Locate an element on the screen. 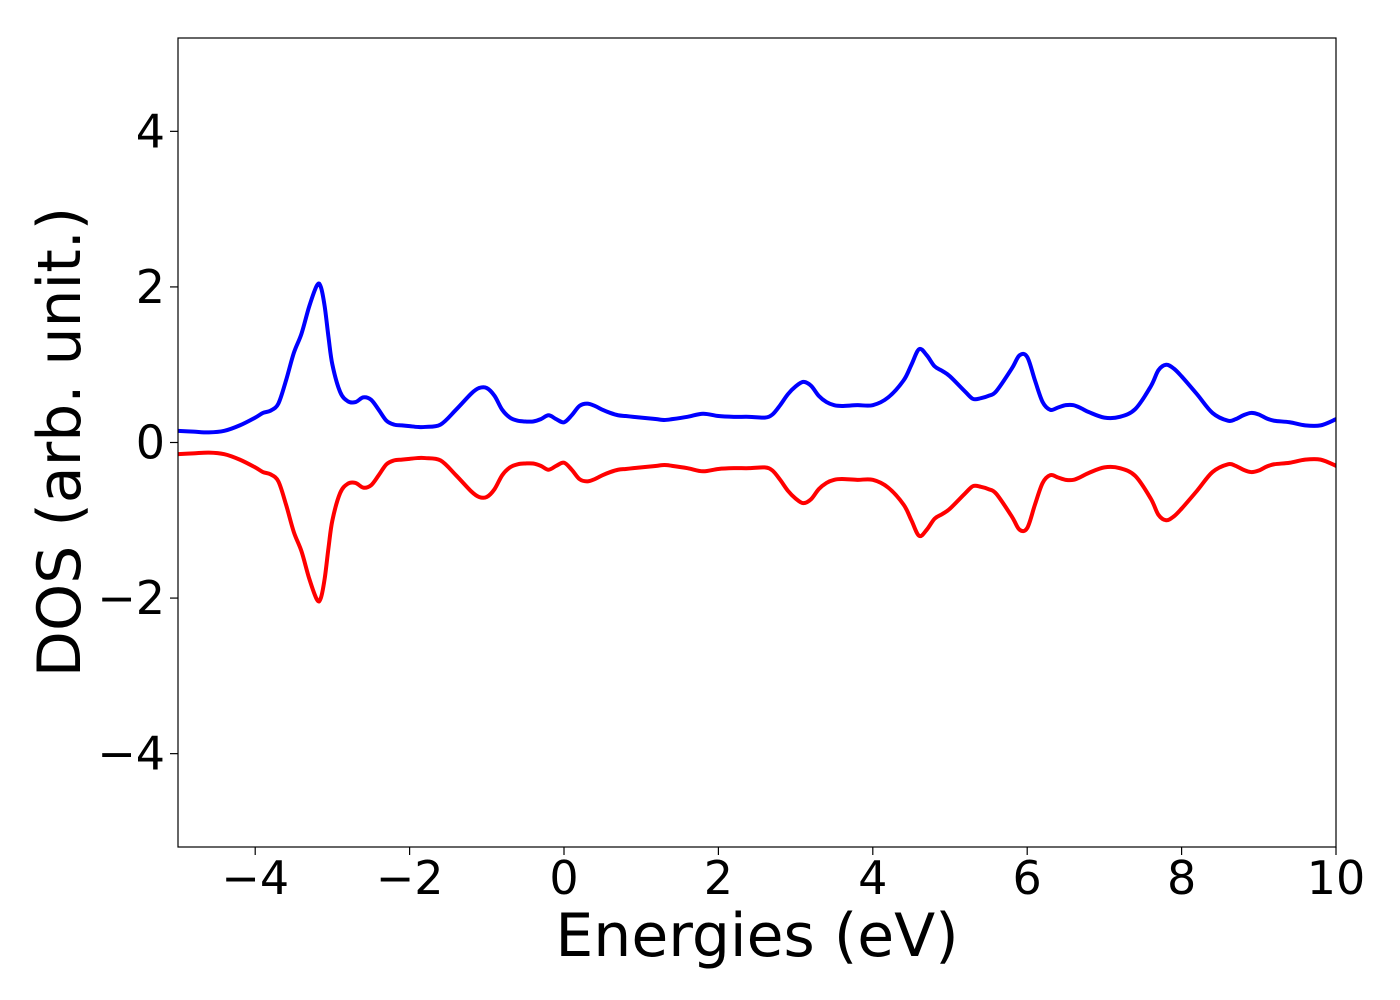 This screenshot has height=1000, width=1400. x-axis-ticks: −4 −2 0 2 4 6 8 10 is located at coordinates (793, 876).